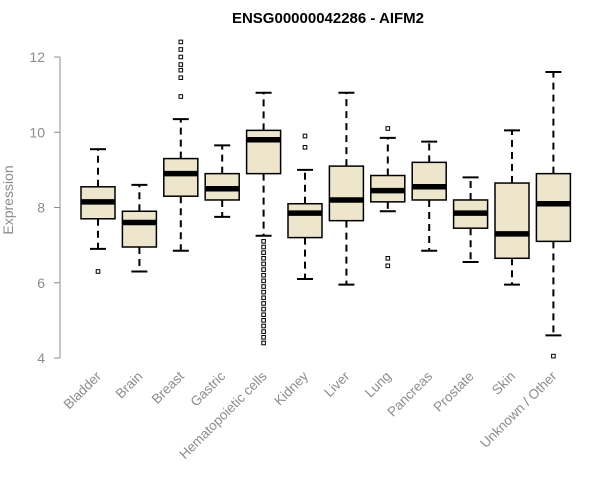 This screenshot has width=600, height=500. I want to click on y-tick-label: 4, so click(41, 358).